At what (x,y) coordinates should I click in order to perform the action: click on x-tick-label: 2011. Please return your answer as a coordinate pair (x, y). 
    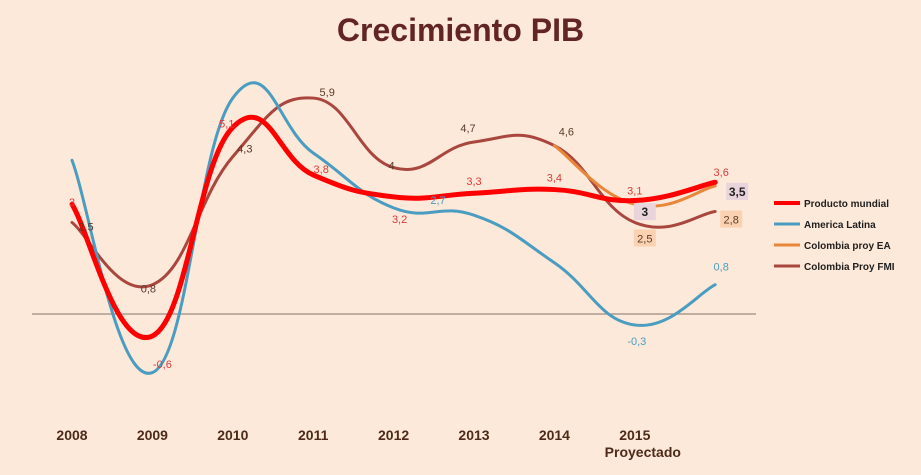
    Looking at the image, I should click on (313, 435).